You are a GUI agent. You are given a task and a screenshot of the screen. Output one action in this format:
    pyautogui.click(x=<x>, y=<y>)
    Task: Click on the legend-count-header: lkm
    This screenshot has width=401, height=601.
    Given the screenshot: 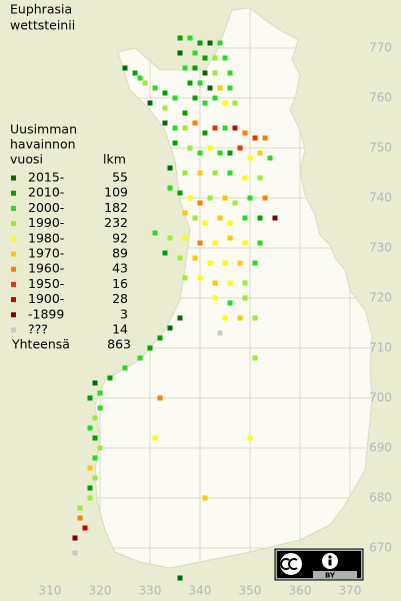 What is the action you would take?
    pyautogui.click(x=114, y=159)
    